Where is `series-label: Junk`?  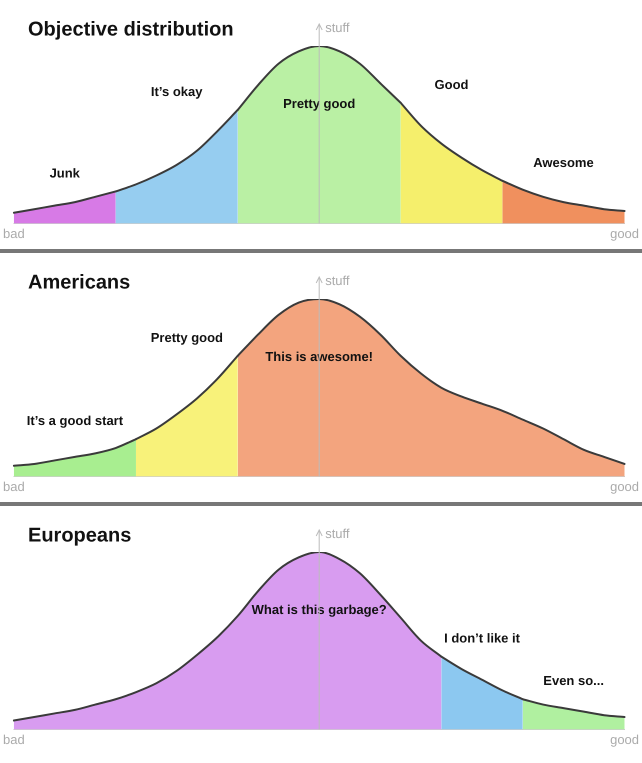
series-label: Junk is located at coordinates (65, 172).